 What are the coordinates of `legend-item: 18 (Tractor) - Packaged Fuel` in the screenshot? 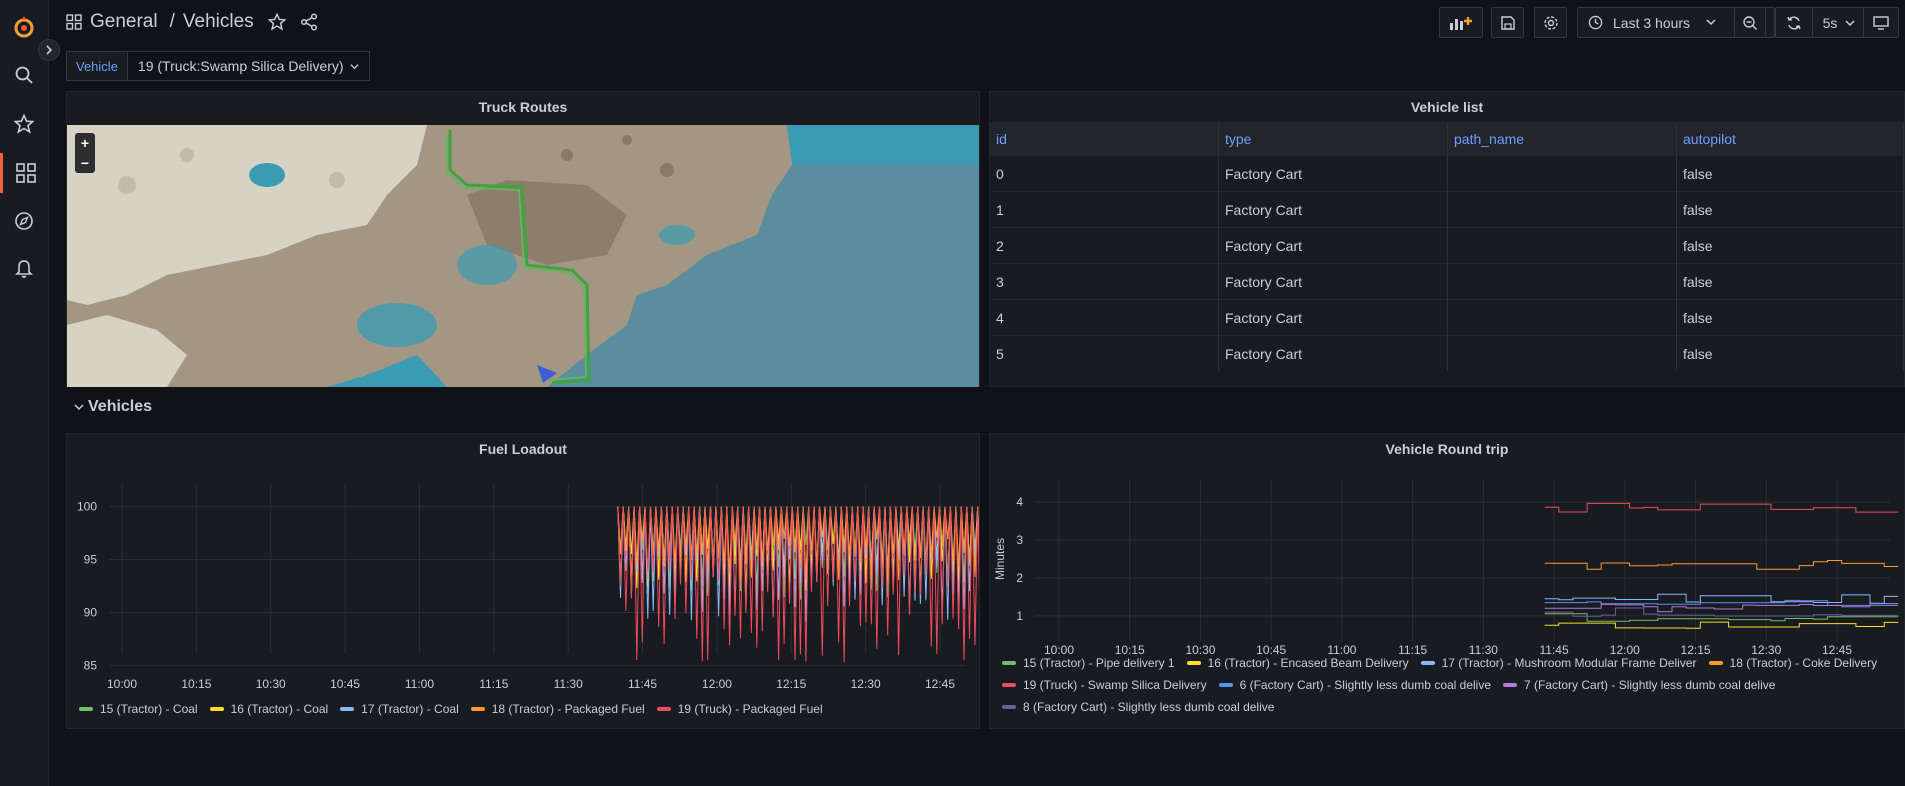 It's located at (557, 709).